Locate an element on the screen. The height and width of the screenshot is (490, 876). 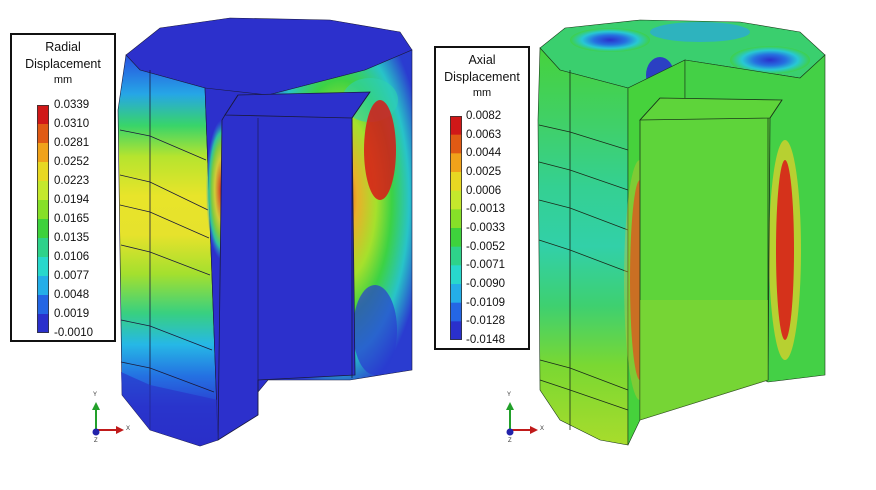
legend-tick-label: 0.0194 is located at coordinates (72, 200).